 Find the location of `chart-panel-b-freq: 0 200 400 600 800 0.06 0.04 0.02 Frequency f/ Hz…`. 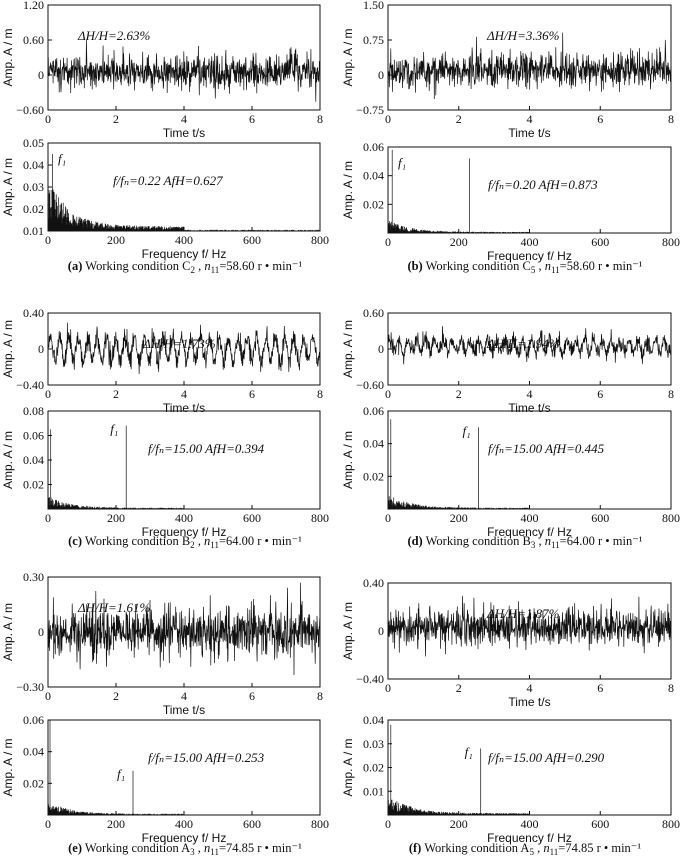

chart-panel-b-freq: 0 200 400 600 800 0.06 0.04 0.02 Frequency f/ Hz… is located at coordinates (510, 201).